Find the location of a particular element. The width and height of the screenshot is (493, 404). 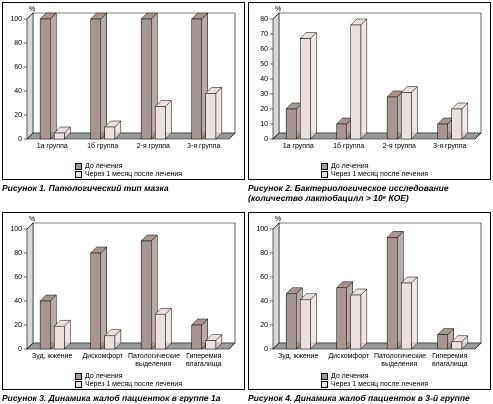

x-tick-label: 1а группа is located at coordinates (298, 146).